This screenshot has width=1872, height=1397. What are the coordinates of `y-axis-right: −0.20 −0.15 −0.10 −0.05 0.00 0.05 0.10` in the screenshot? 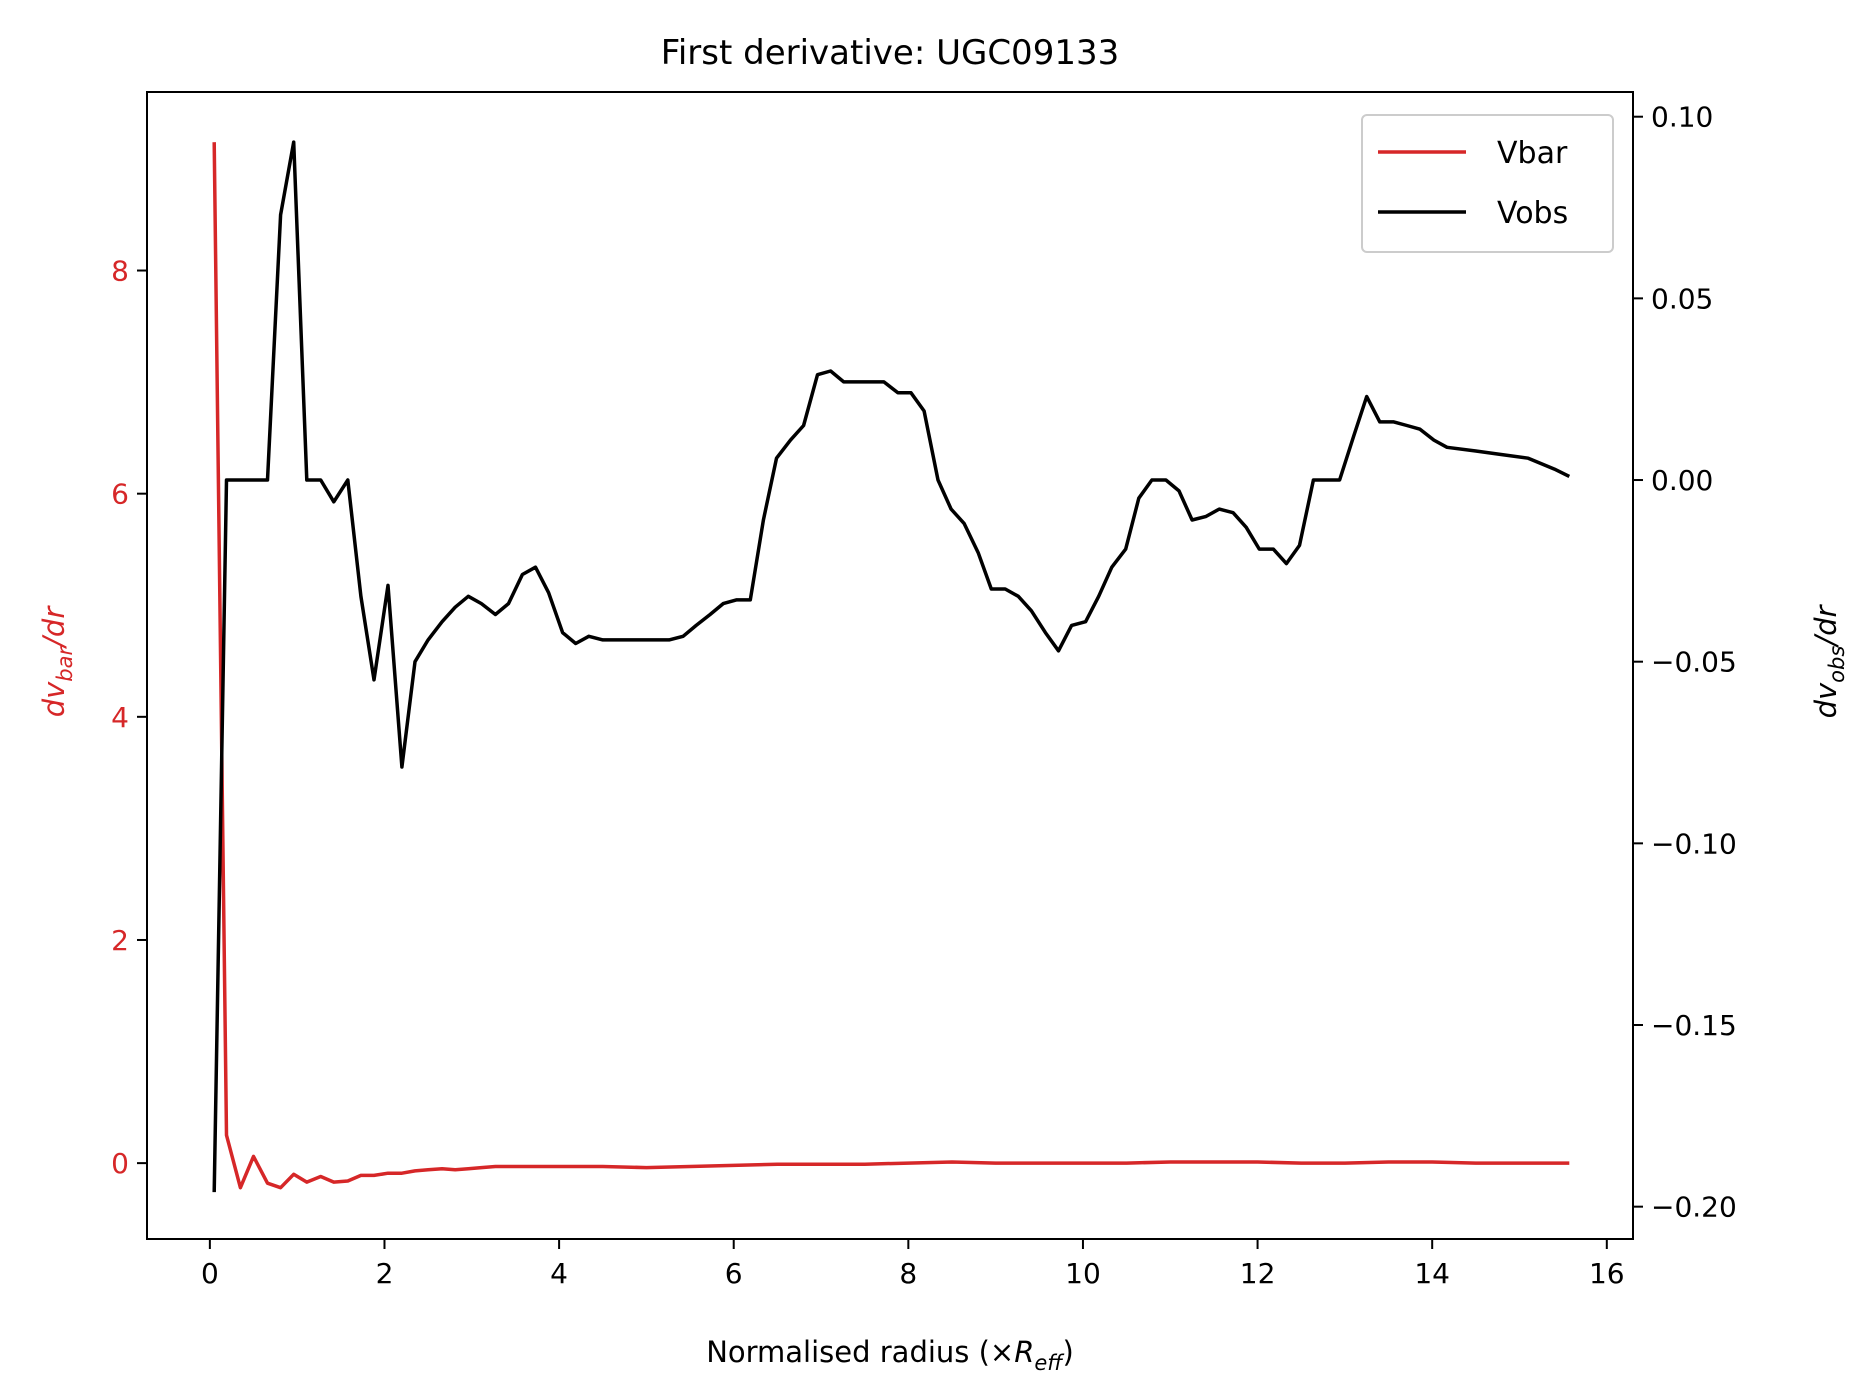 It's located at (1685, 662).